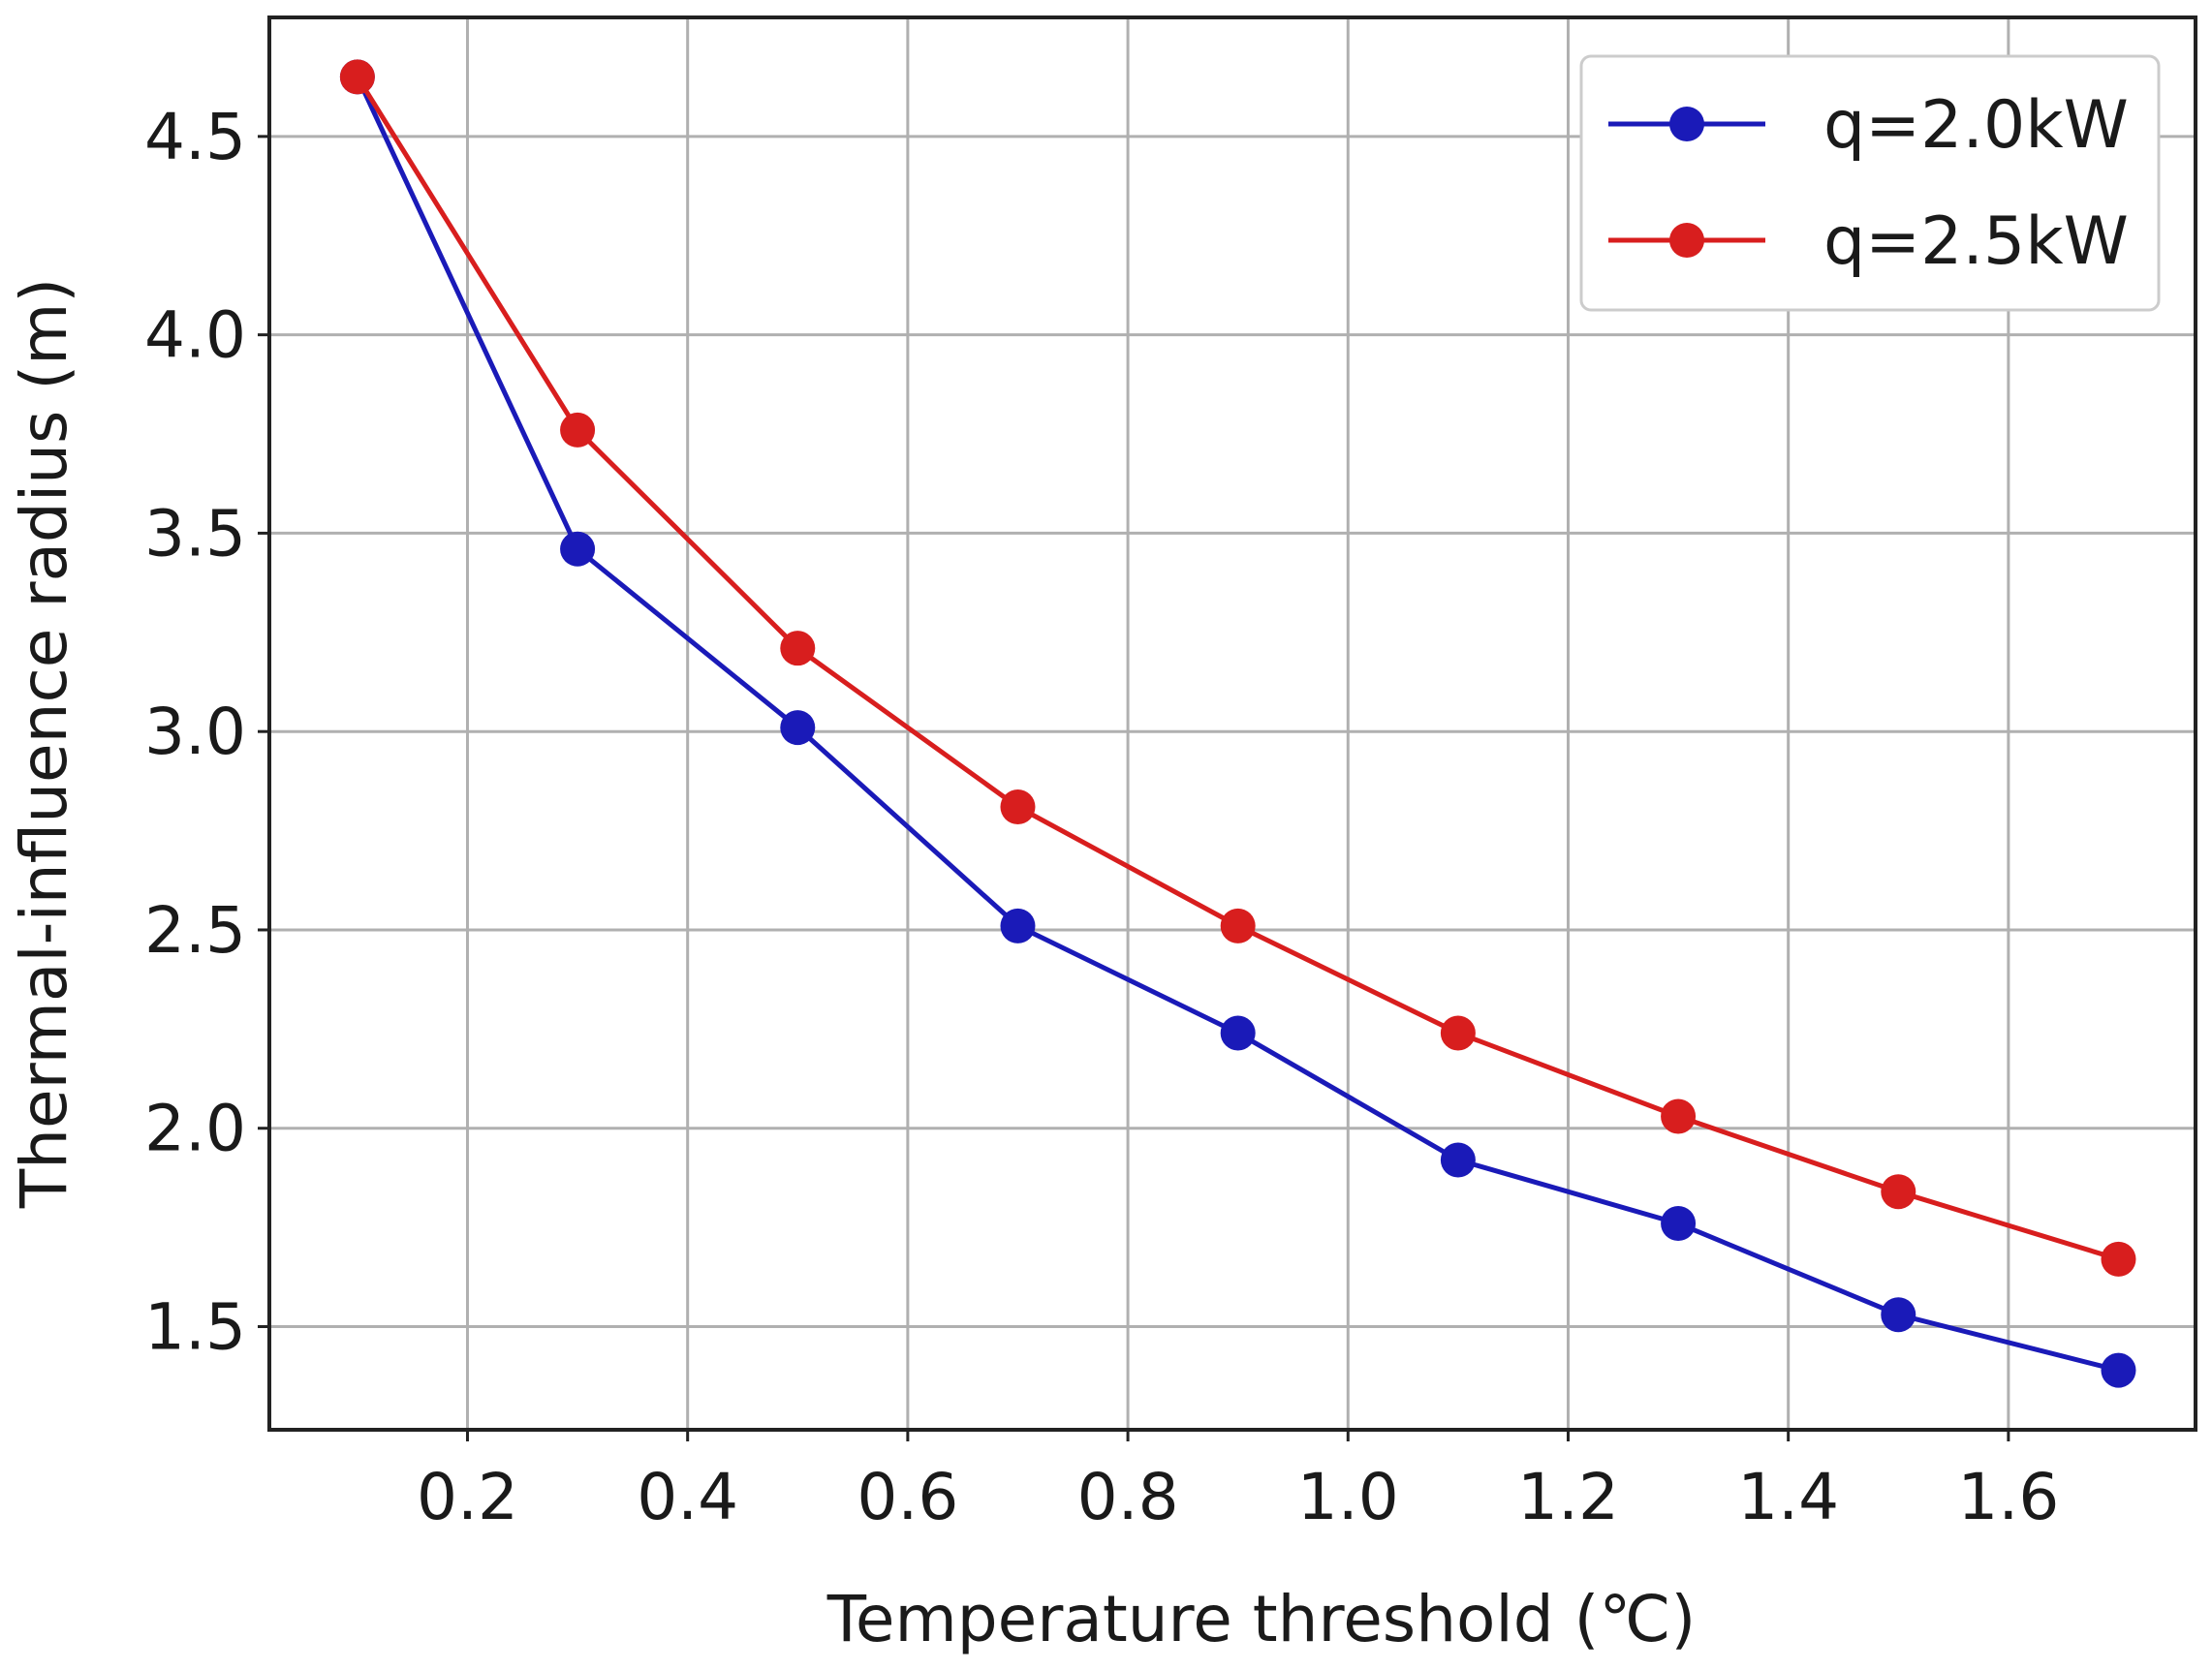  Describe the element at coordinates (195, 930) in the screenshot. I see `y-tick-label: 2.5` at that location.